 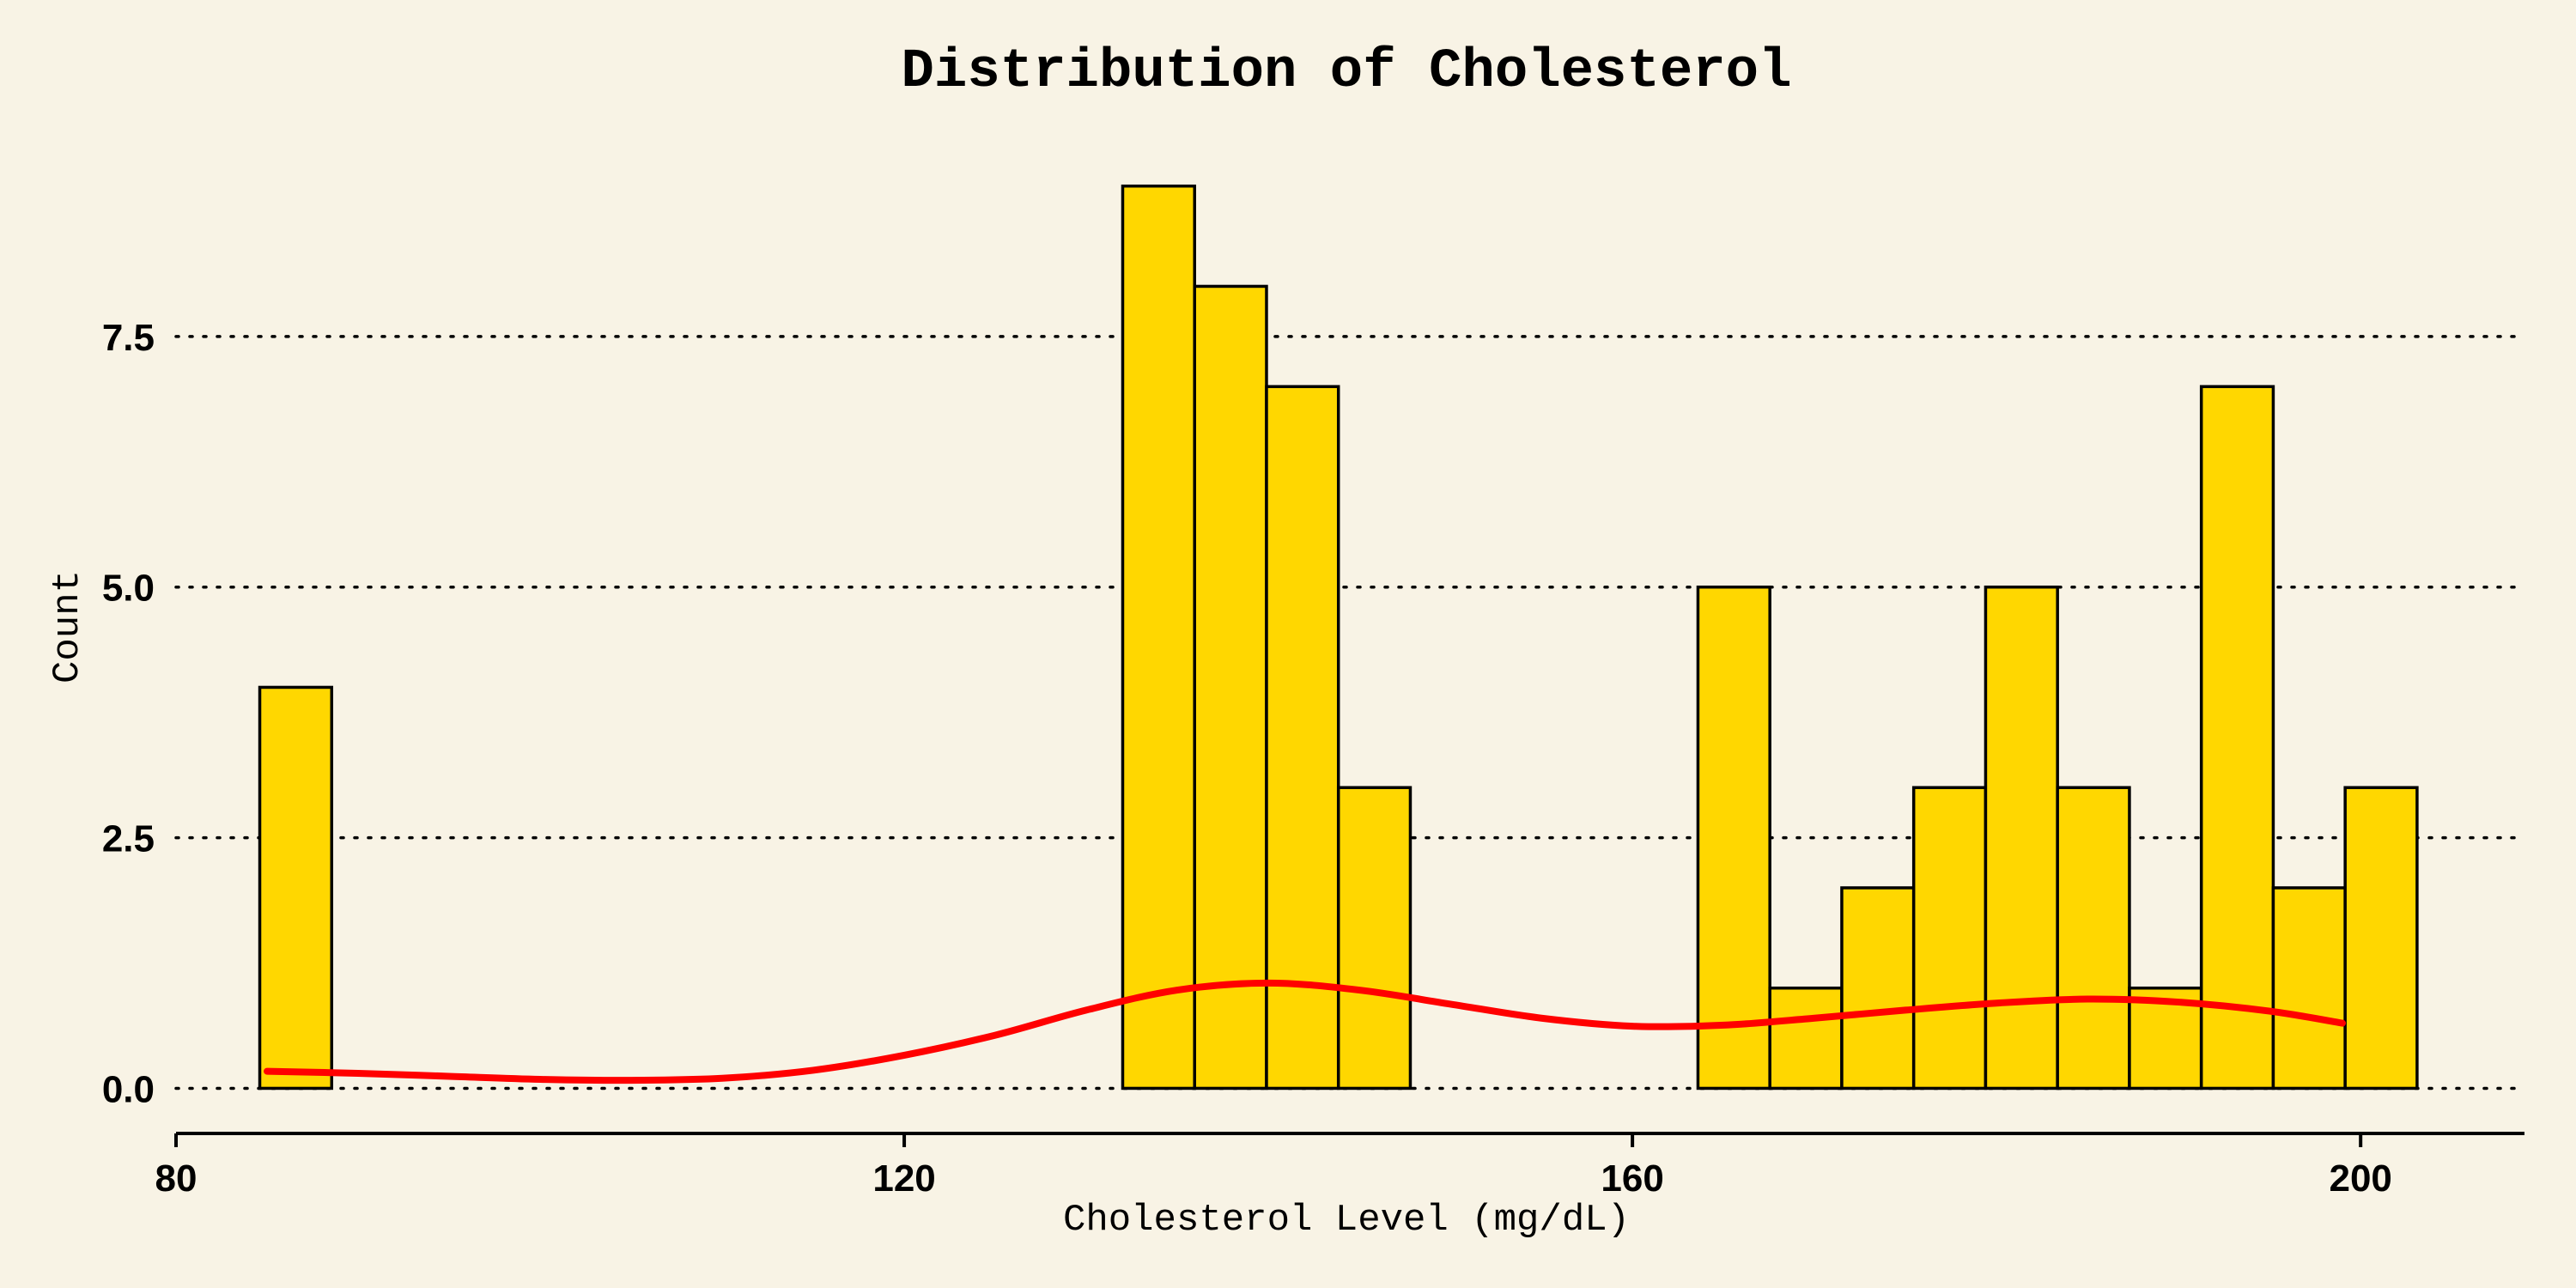 What do you see at coordinates (128, 1089) in the screenshot?
I see `y-tick-label-0: 0.0` at bounding box center [128, 1089].